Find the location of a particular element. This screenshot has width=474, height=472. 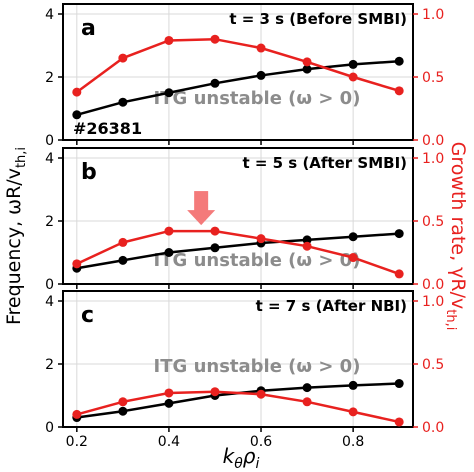

panel-title: t = 7 s (After NBI) is located at coordinates (331, 306).